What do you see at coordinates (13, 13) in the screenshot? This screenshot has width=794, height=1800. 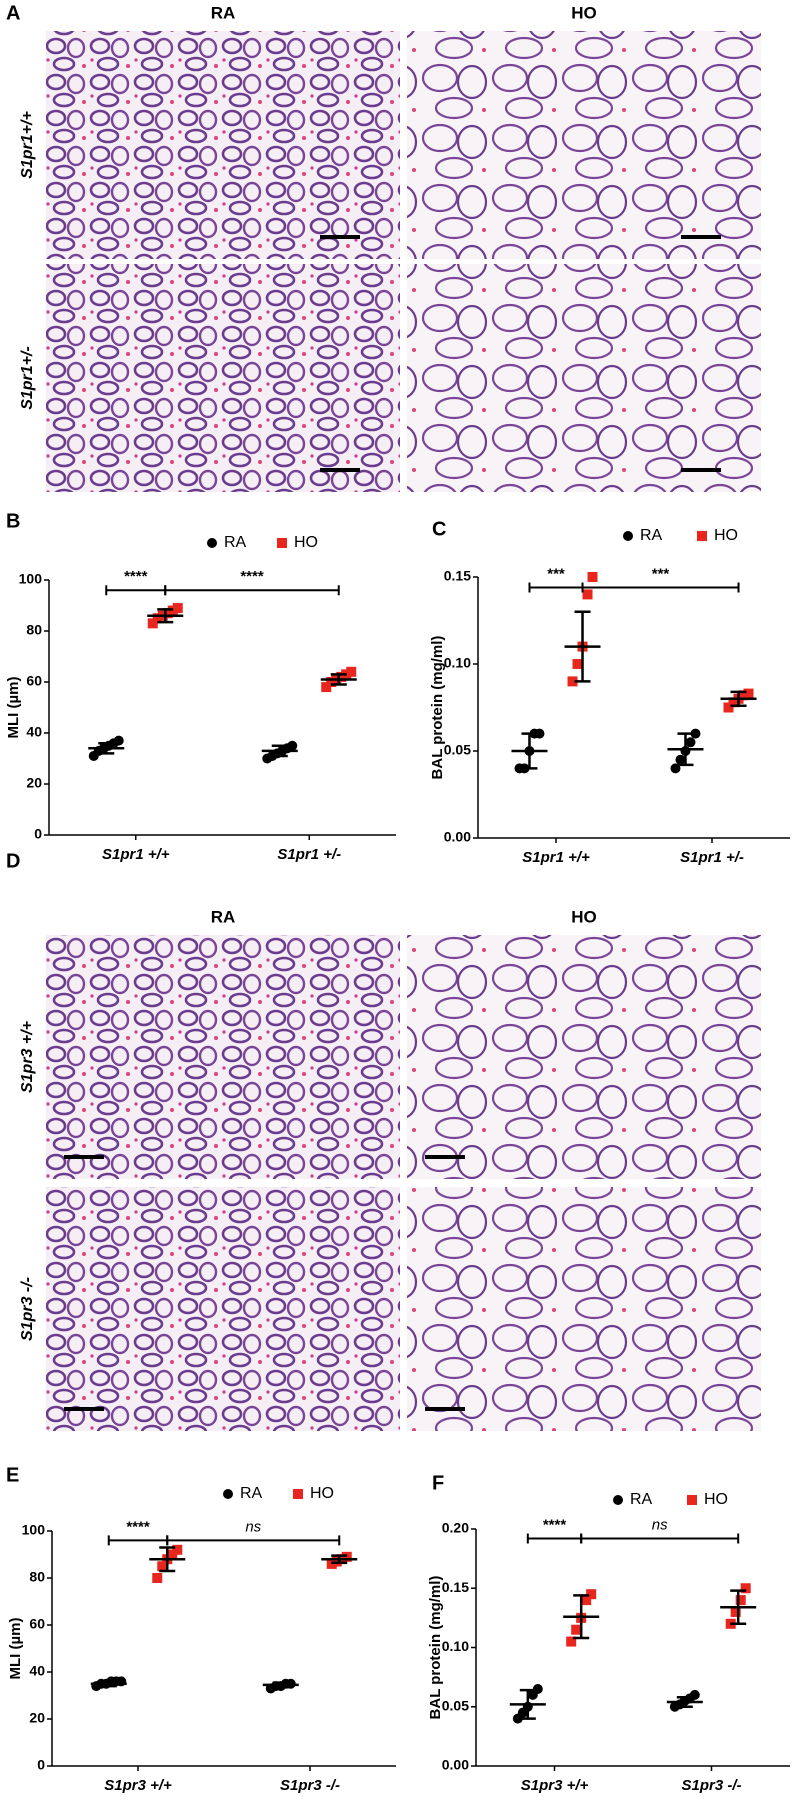 I see `panel-letter: A` at bounding box center [13, 13].